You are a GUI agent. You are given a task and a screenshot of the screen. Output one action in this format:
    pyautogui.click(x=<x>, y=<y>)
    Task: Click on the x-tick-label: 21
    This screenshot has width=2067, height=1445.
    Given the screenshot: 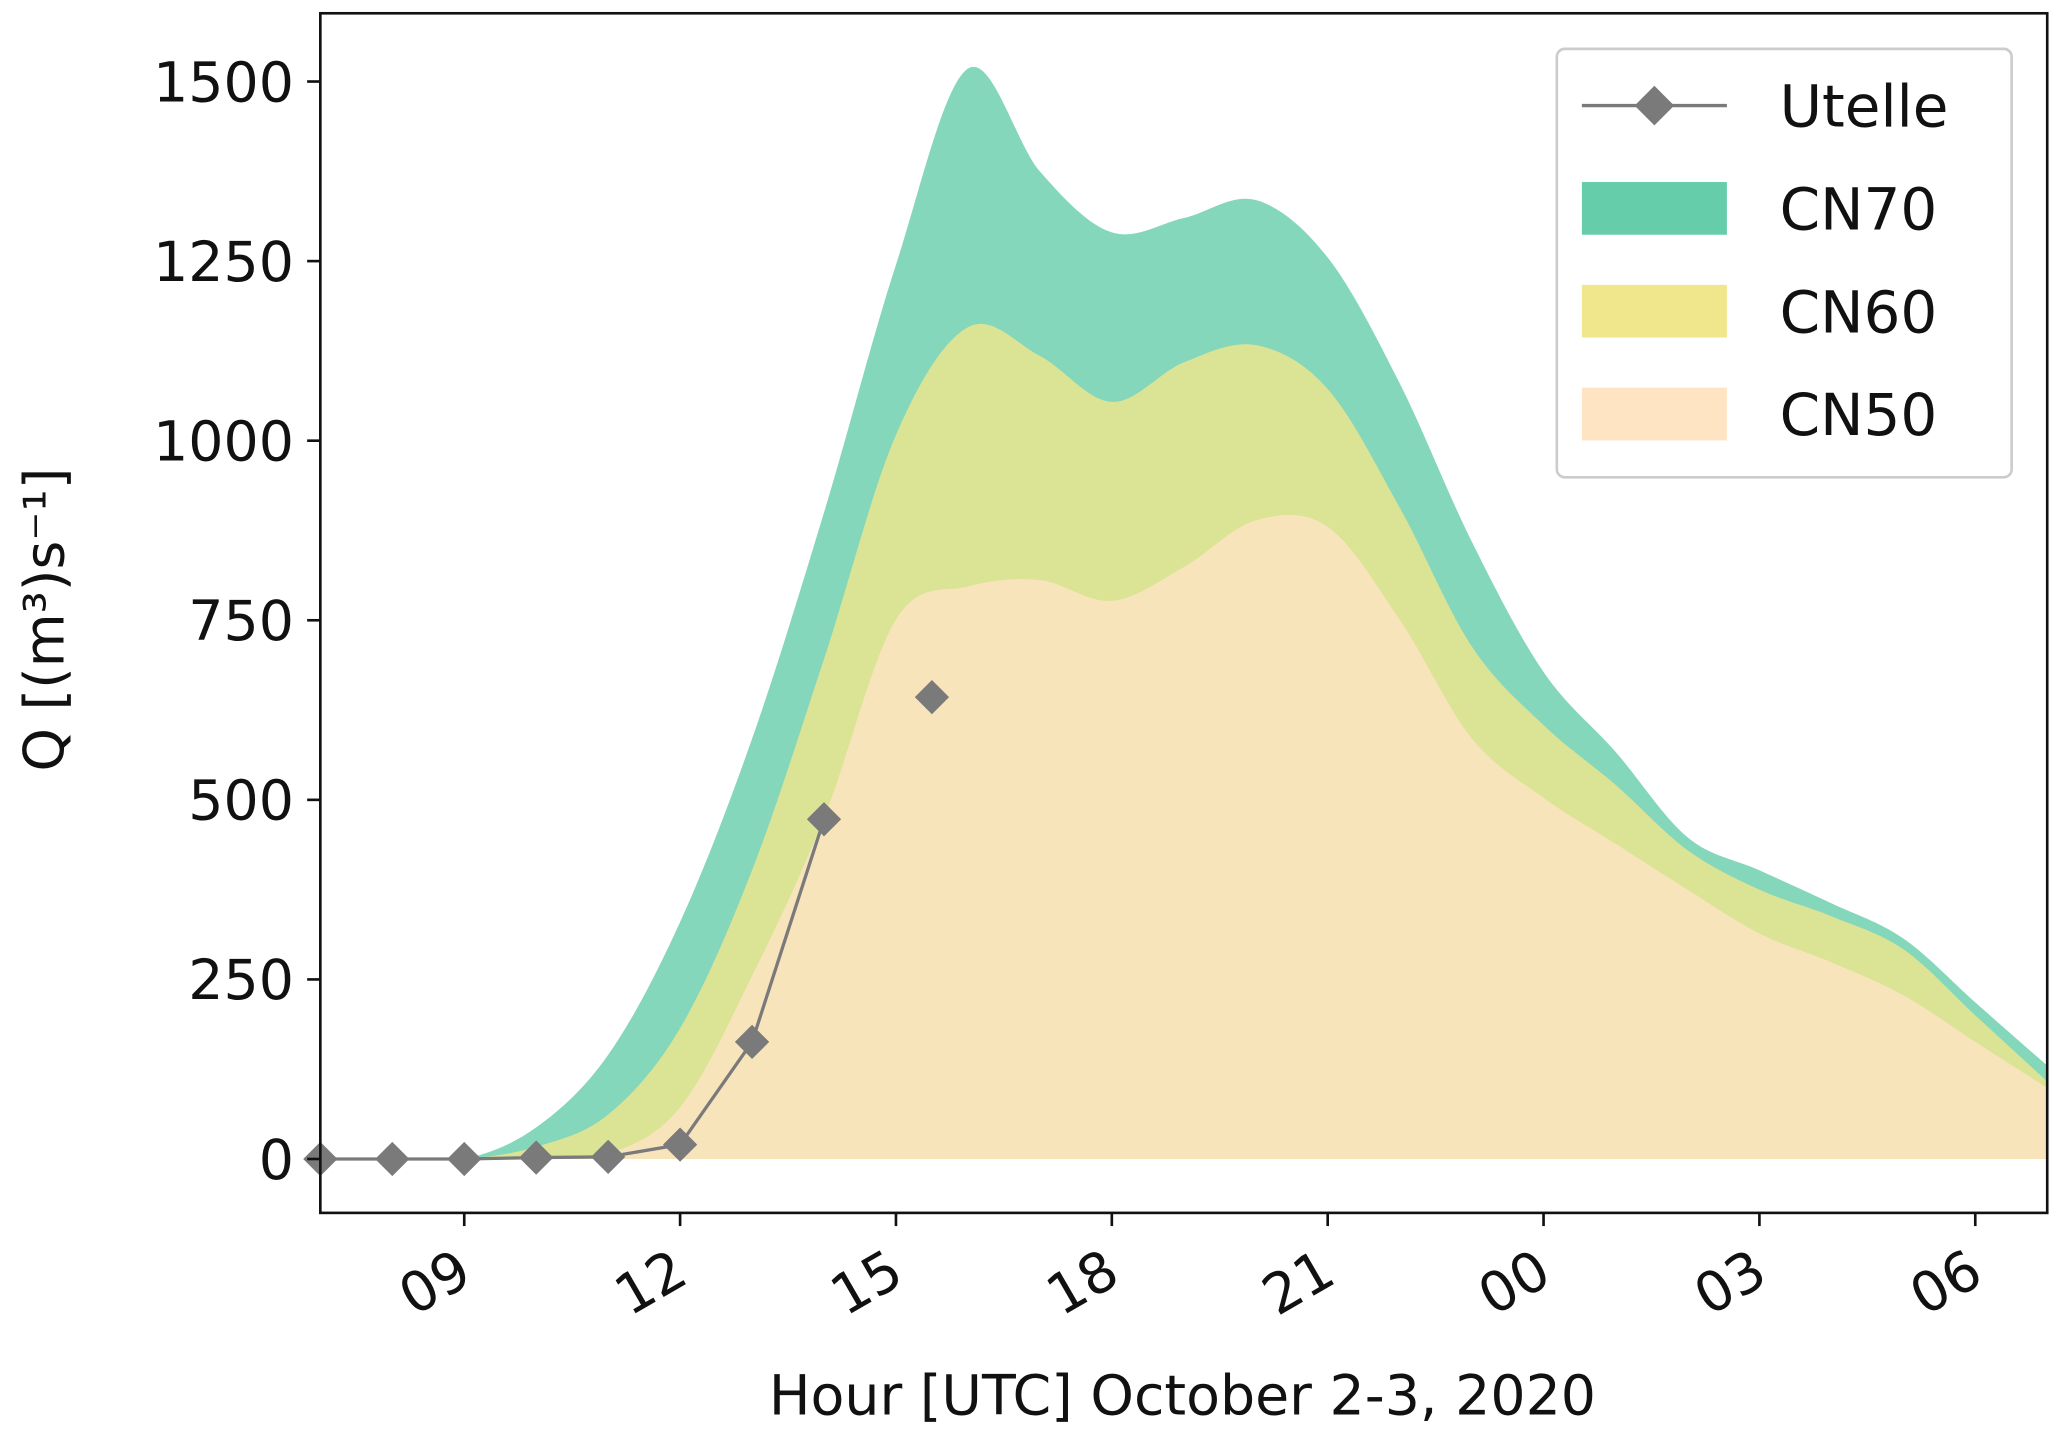 What is the action you would take?
    pyautogui.click(x=1298, y=1283)
    